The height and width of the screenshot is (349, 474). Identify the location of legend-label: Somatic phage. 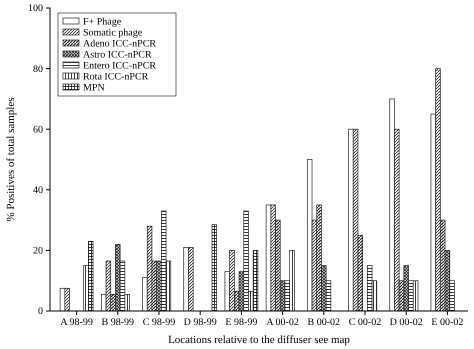
(113, 33).